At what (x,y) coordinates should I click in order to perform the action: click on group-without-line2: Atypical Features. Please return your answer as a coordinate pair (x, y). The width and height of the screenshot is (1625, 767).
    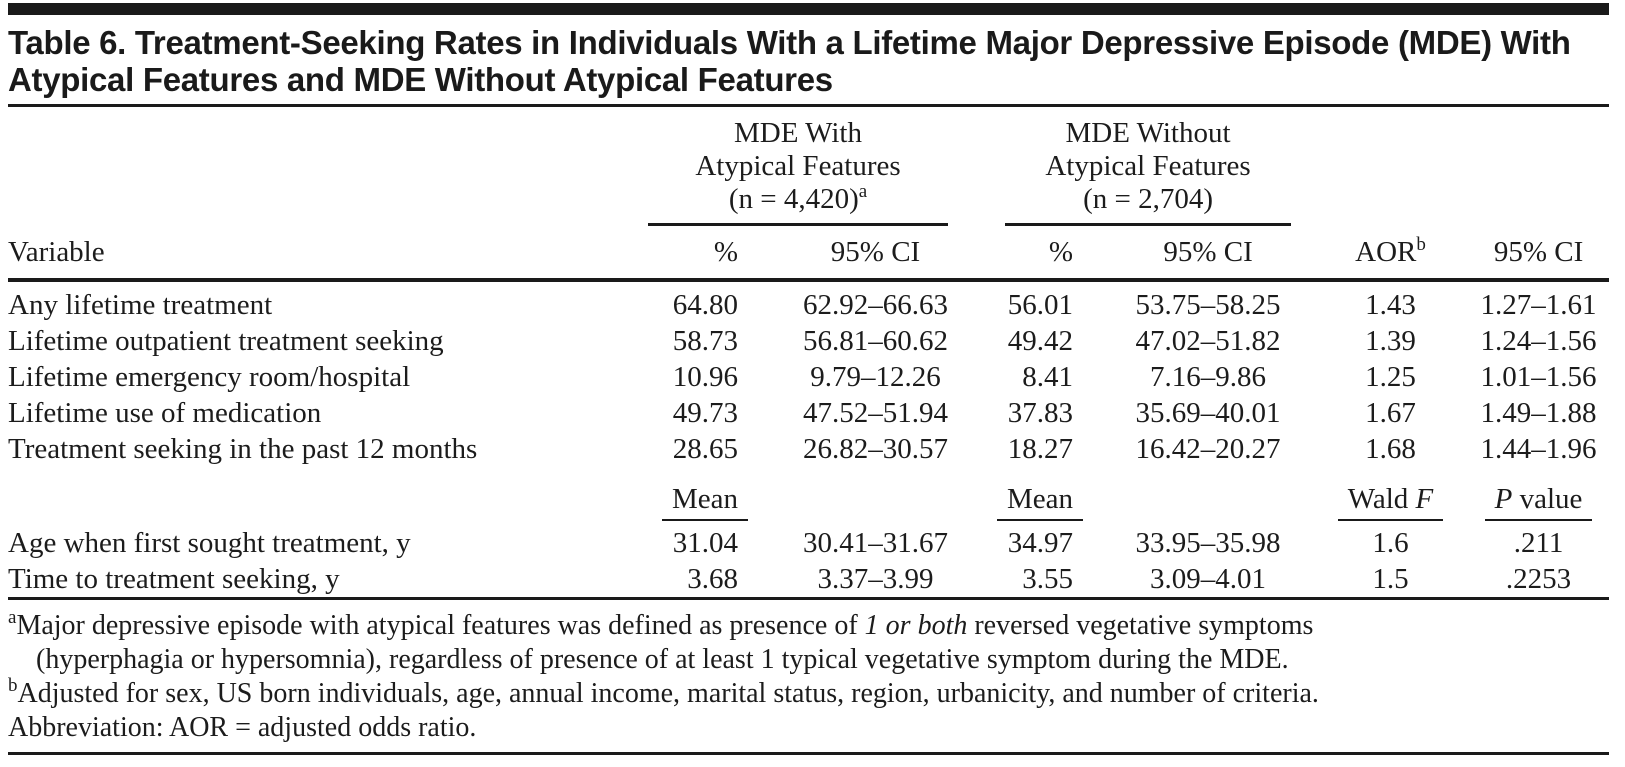
    Looking at the image, I should click on (1148, 166).